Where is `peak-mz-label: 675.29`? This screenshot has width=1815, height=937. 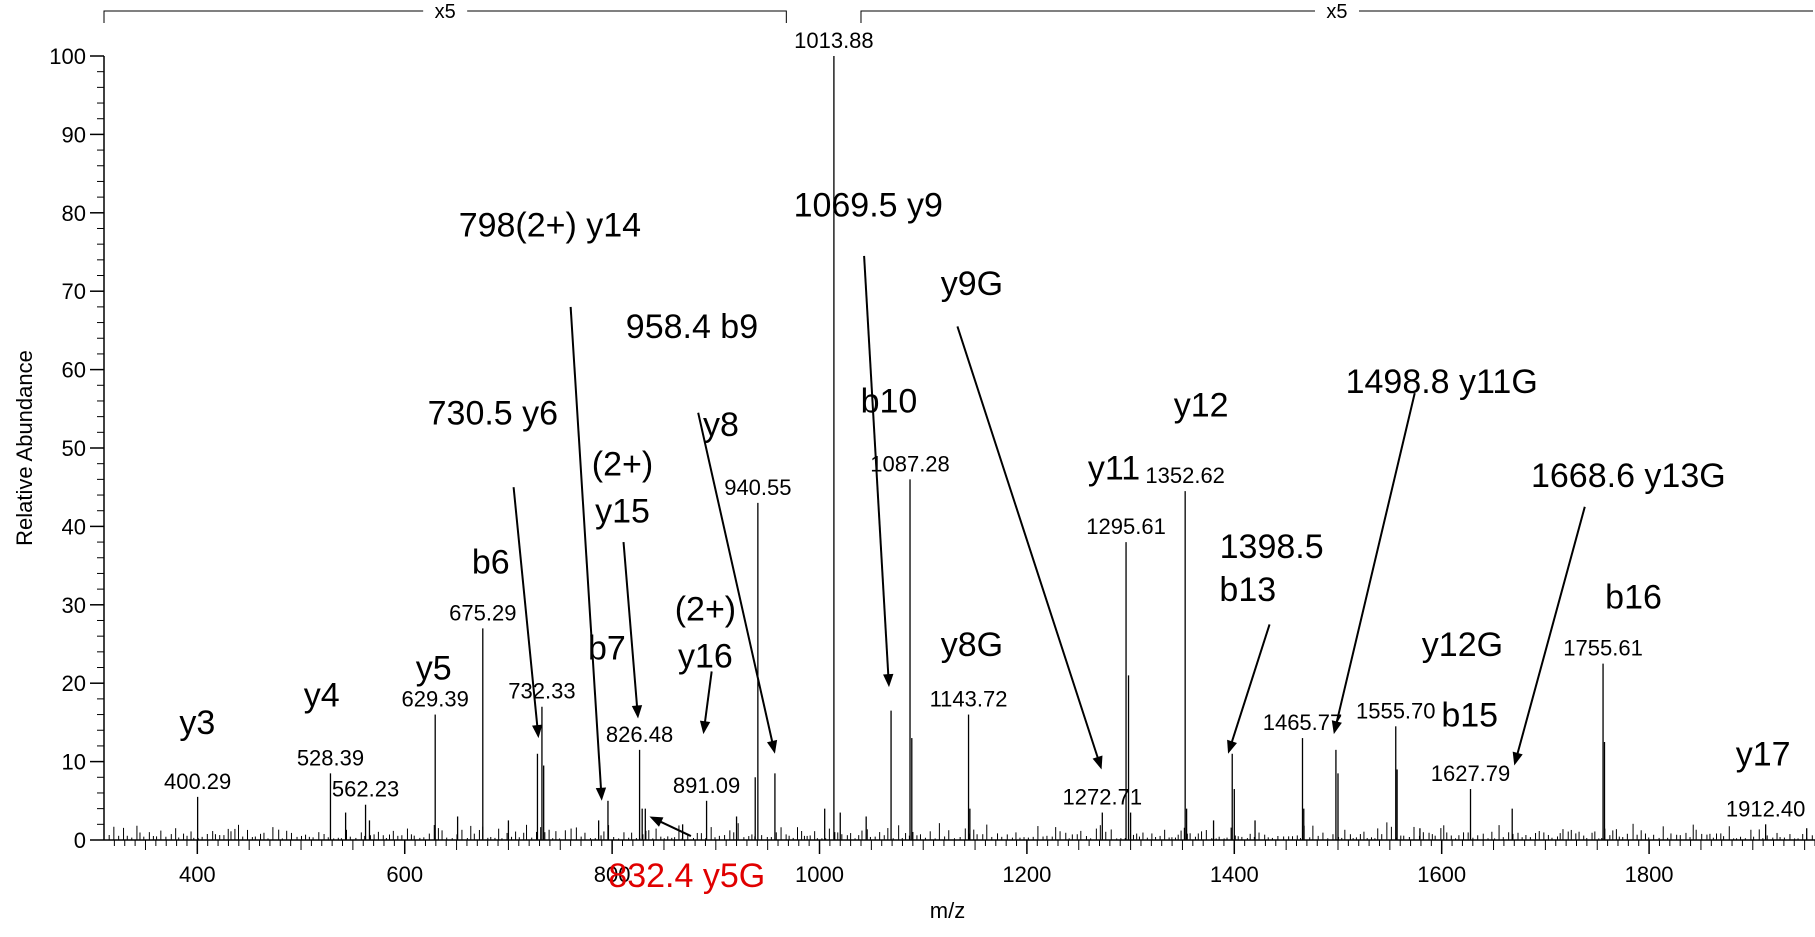 peak-mz-label: 675.29 is located at coordinates (482, 612).